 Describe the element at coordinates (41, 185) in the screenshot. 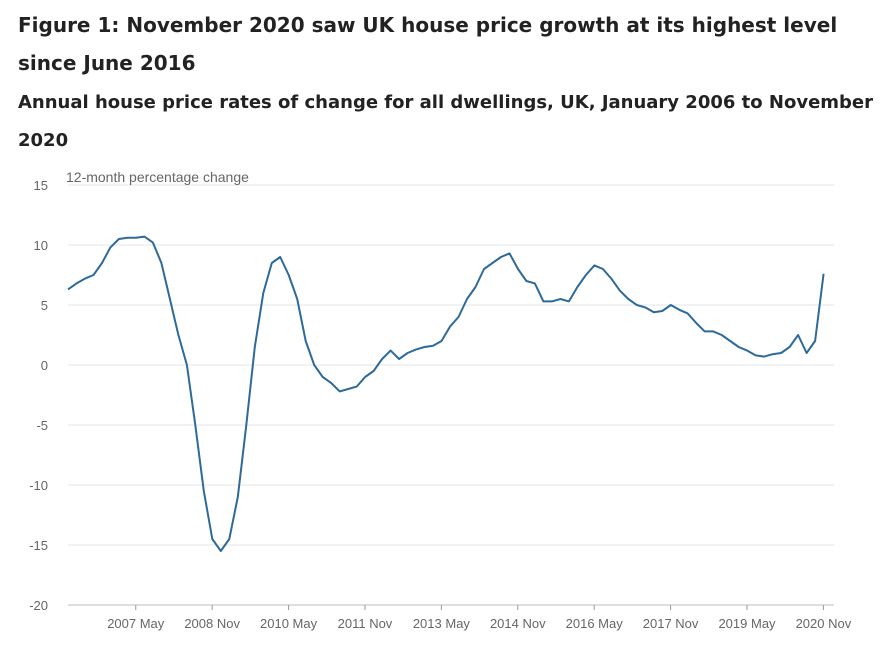

I see `y-tick-label: 15` at that location.